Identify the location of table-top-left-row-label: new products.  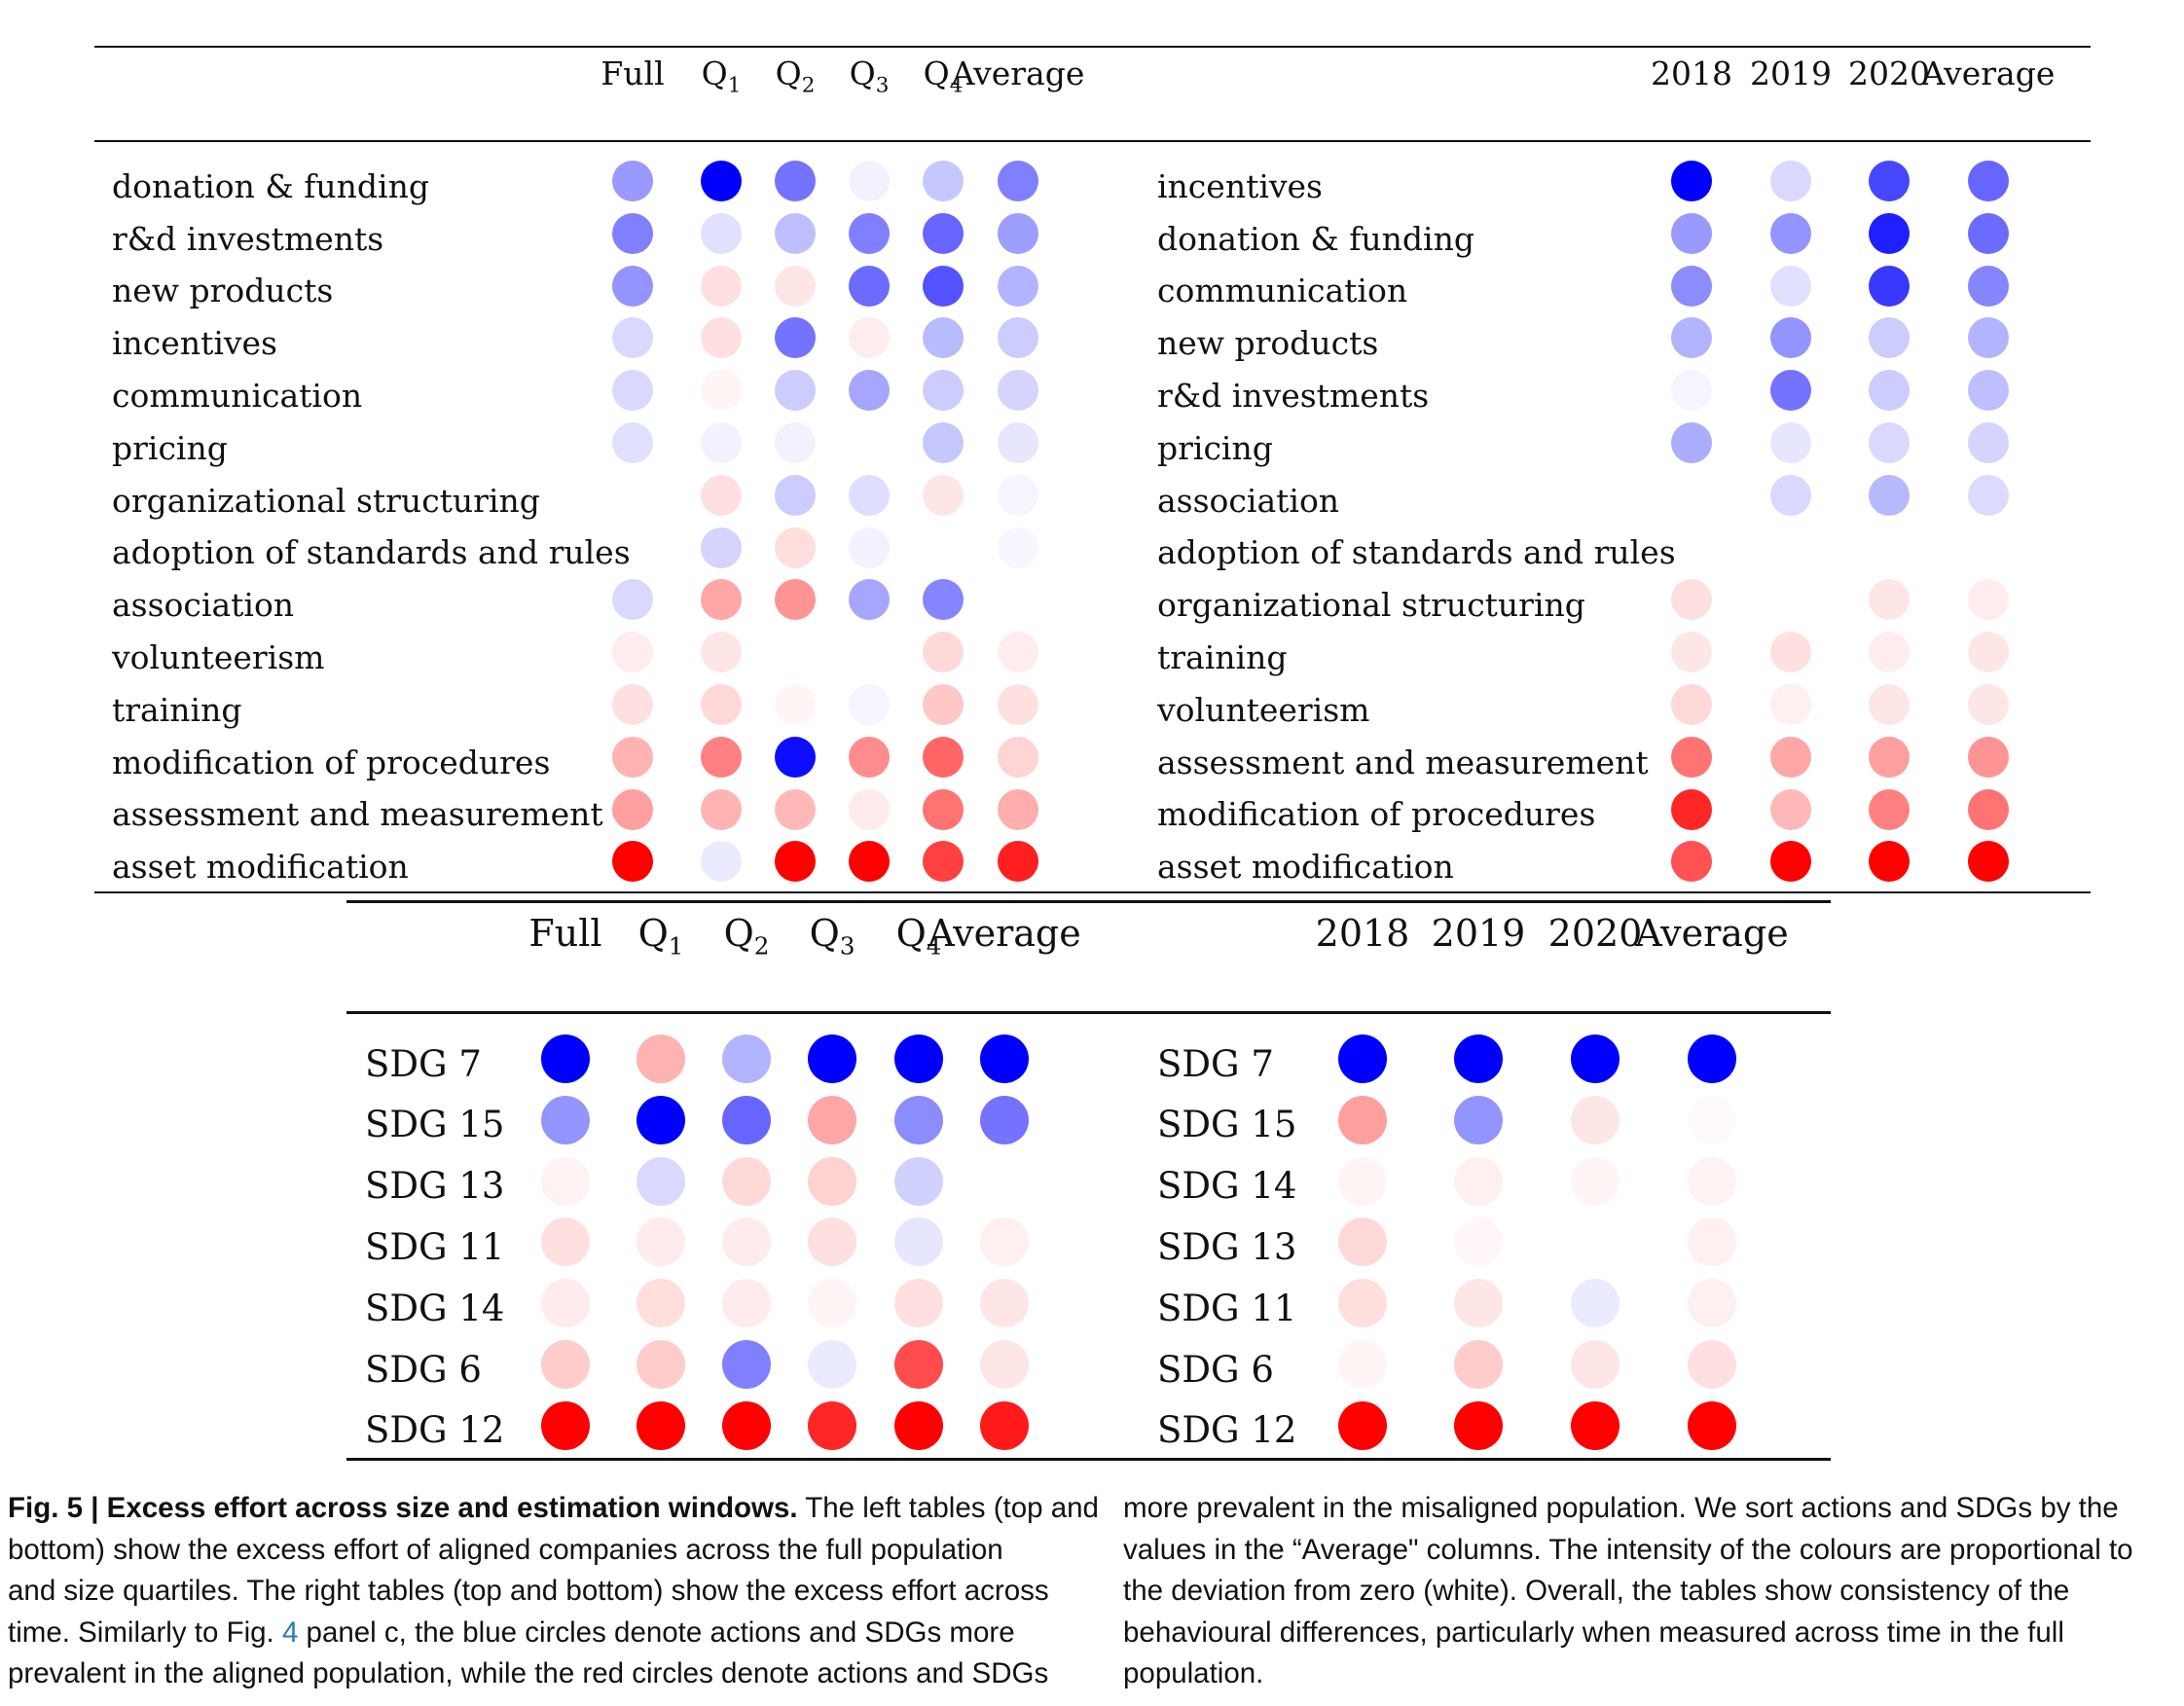
(223, 291).